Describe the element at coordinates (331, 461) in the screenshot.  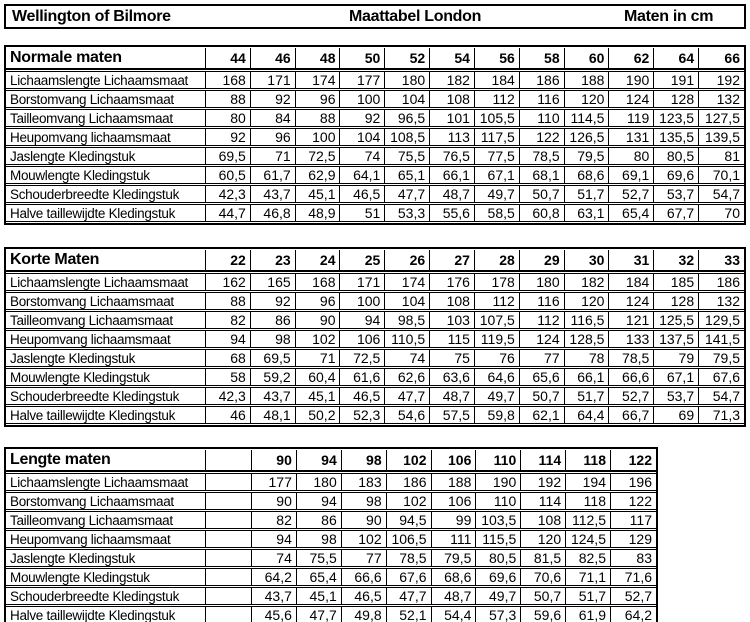
I see `size-header-row: Lengte maten 90 94 98 102 106 110 114 118 122` at that location.